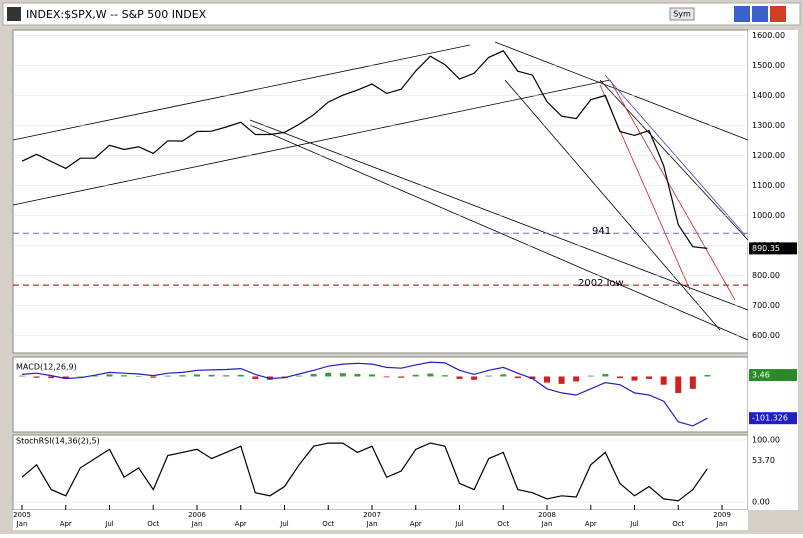 This screenshot has height=538, width=803. I want to click on y-tick-label: 1000.00, so click(768, 215).